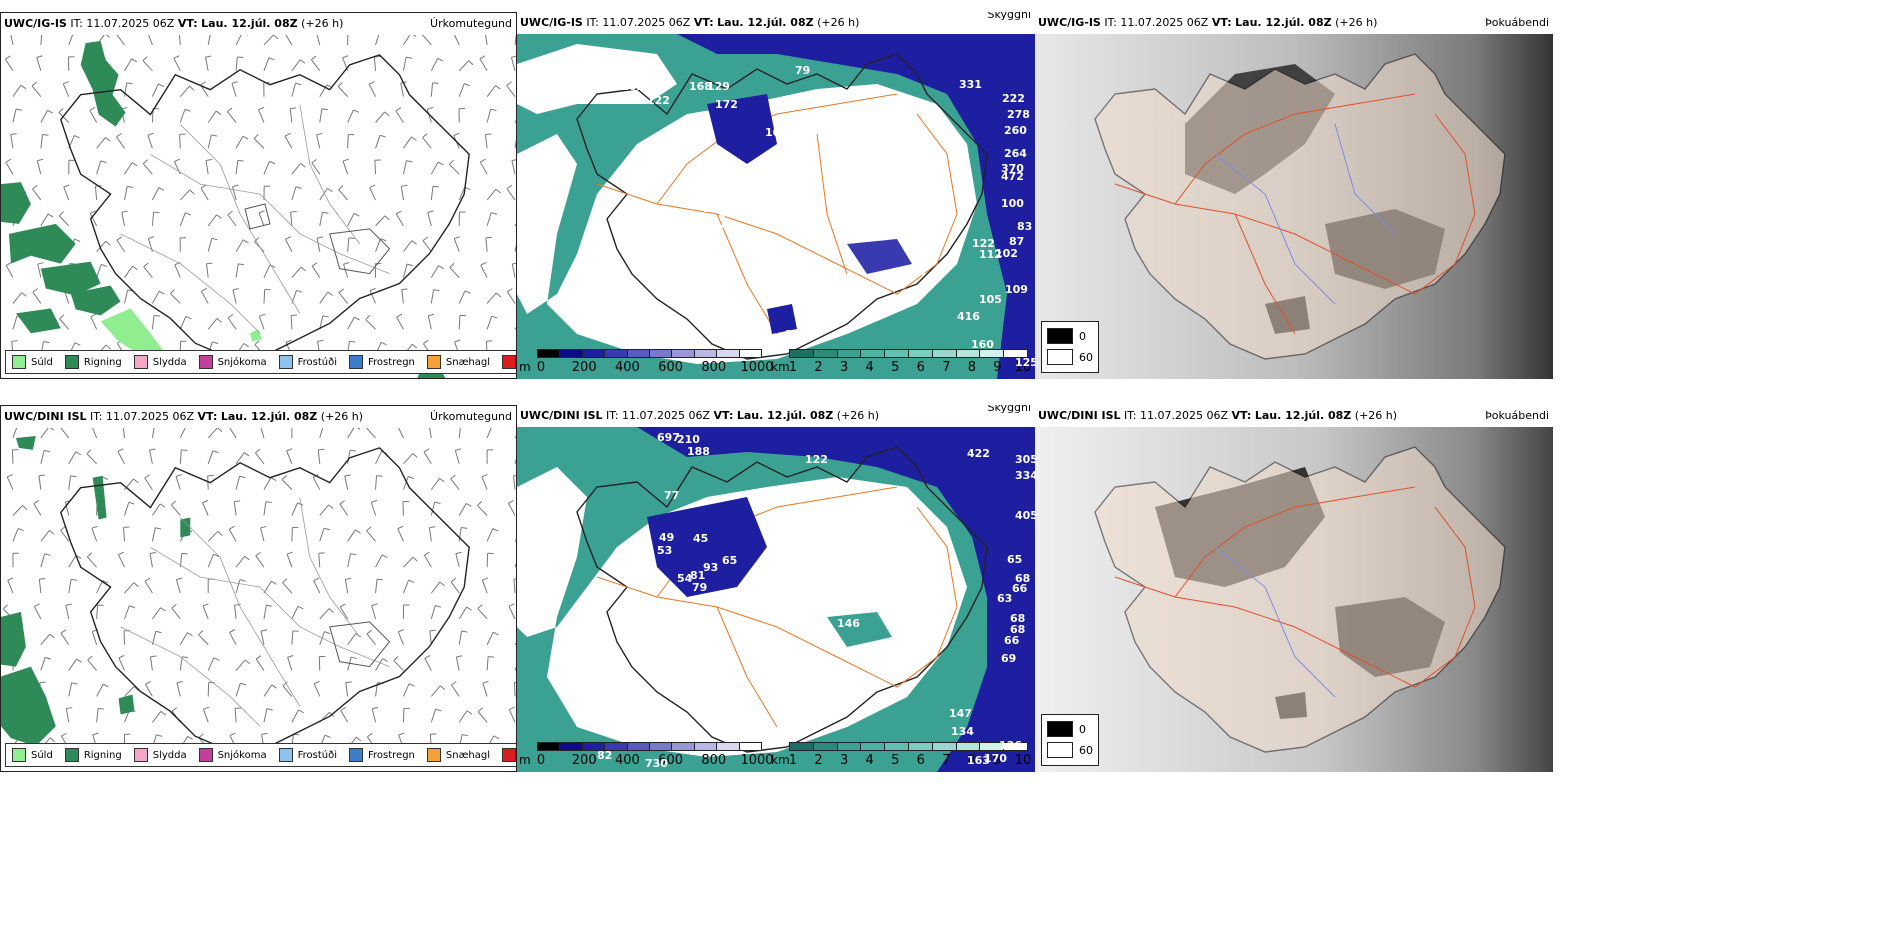 The width and height of the screenshot is (1900, 950). I want to click on legend-label: Frostúði, so click(317, 362).